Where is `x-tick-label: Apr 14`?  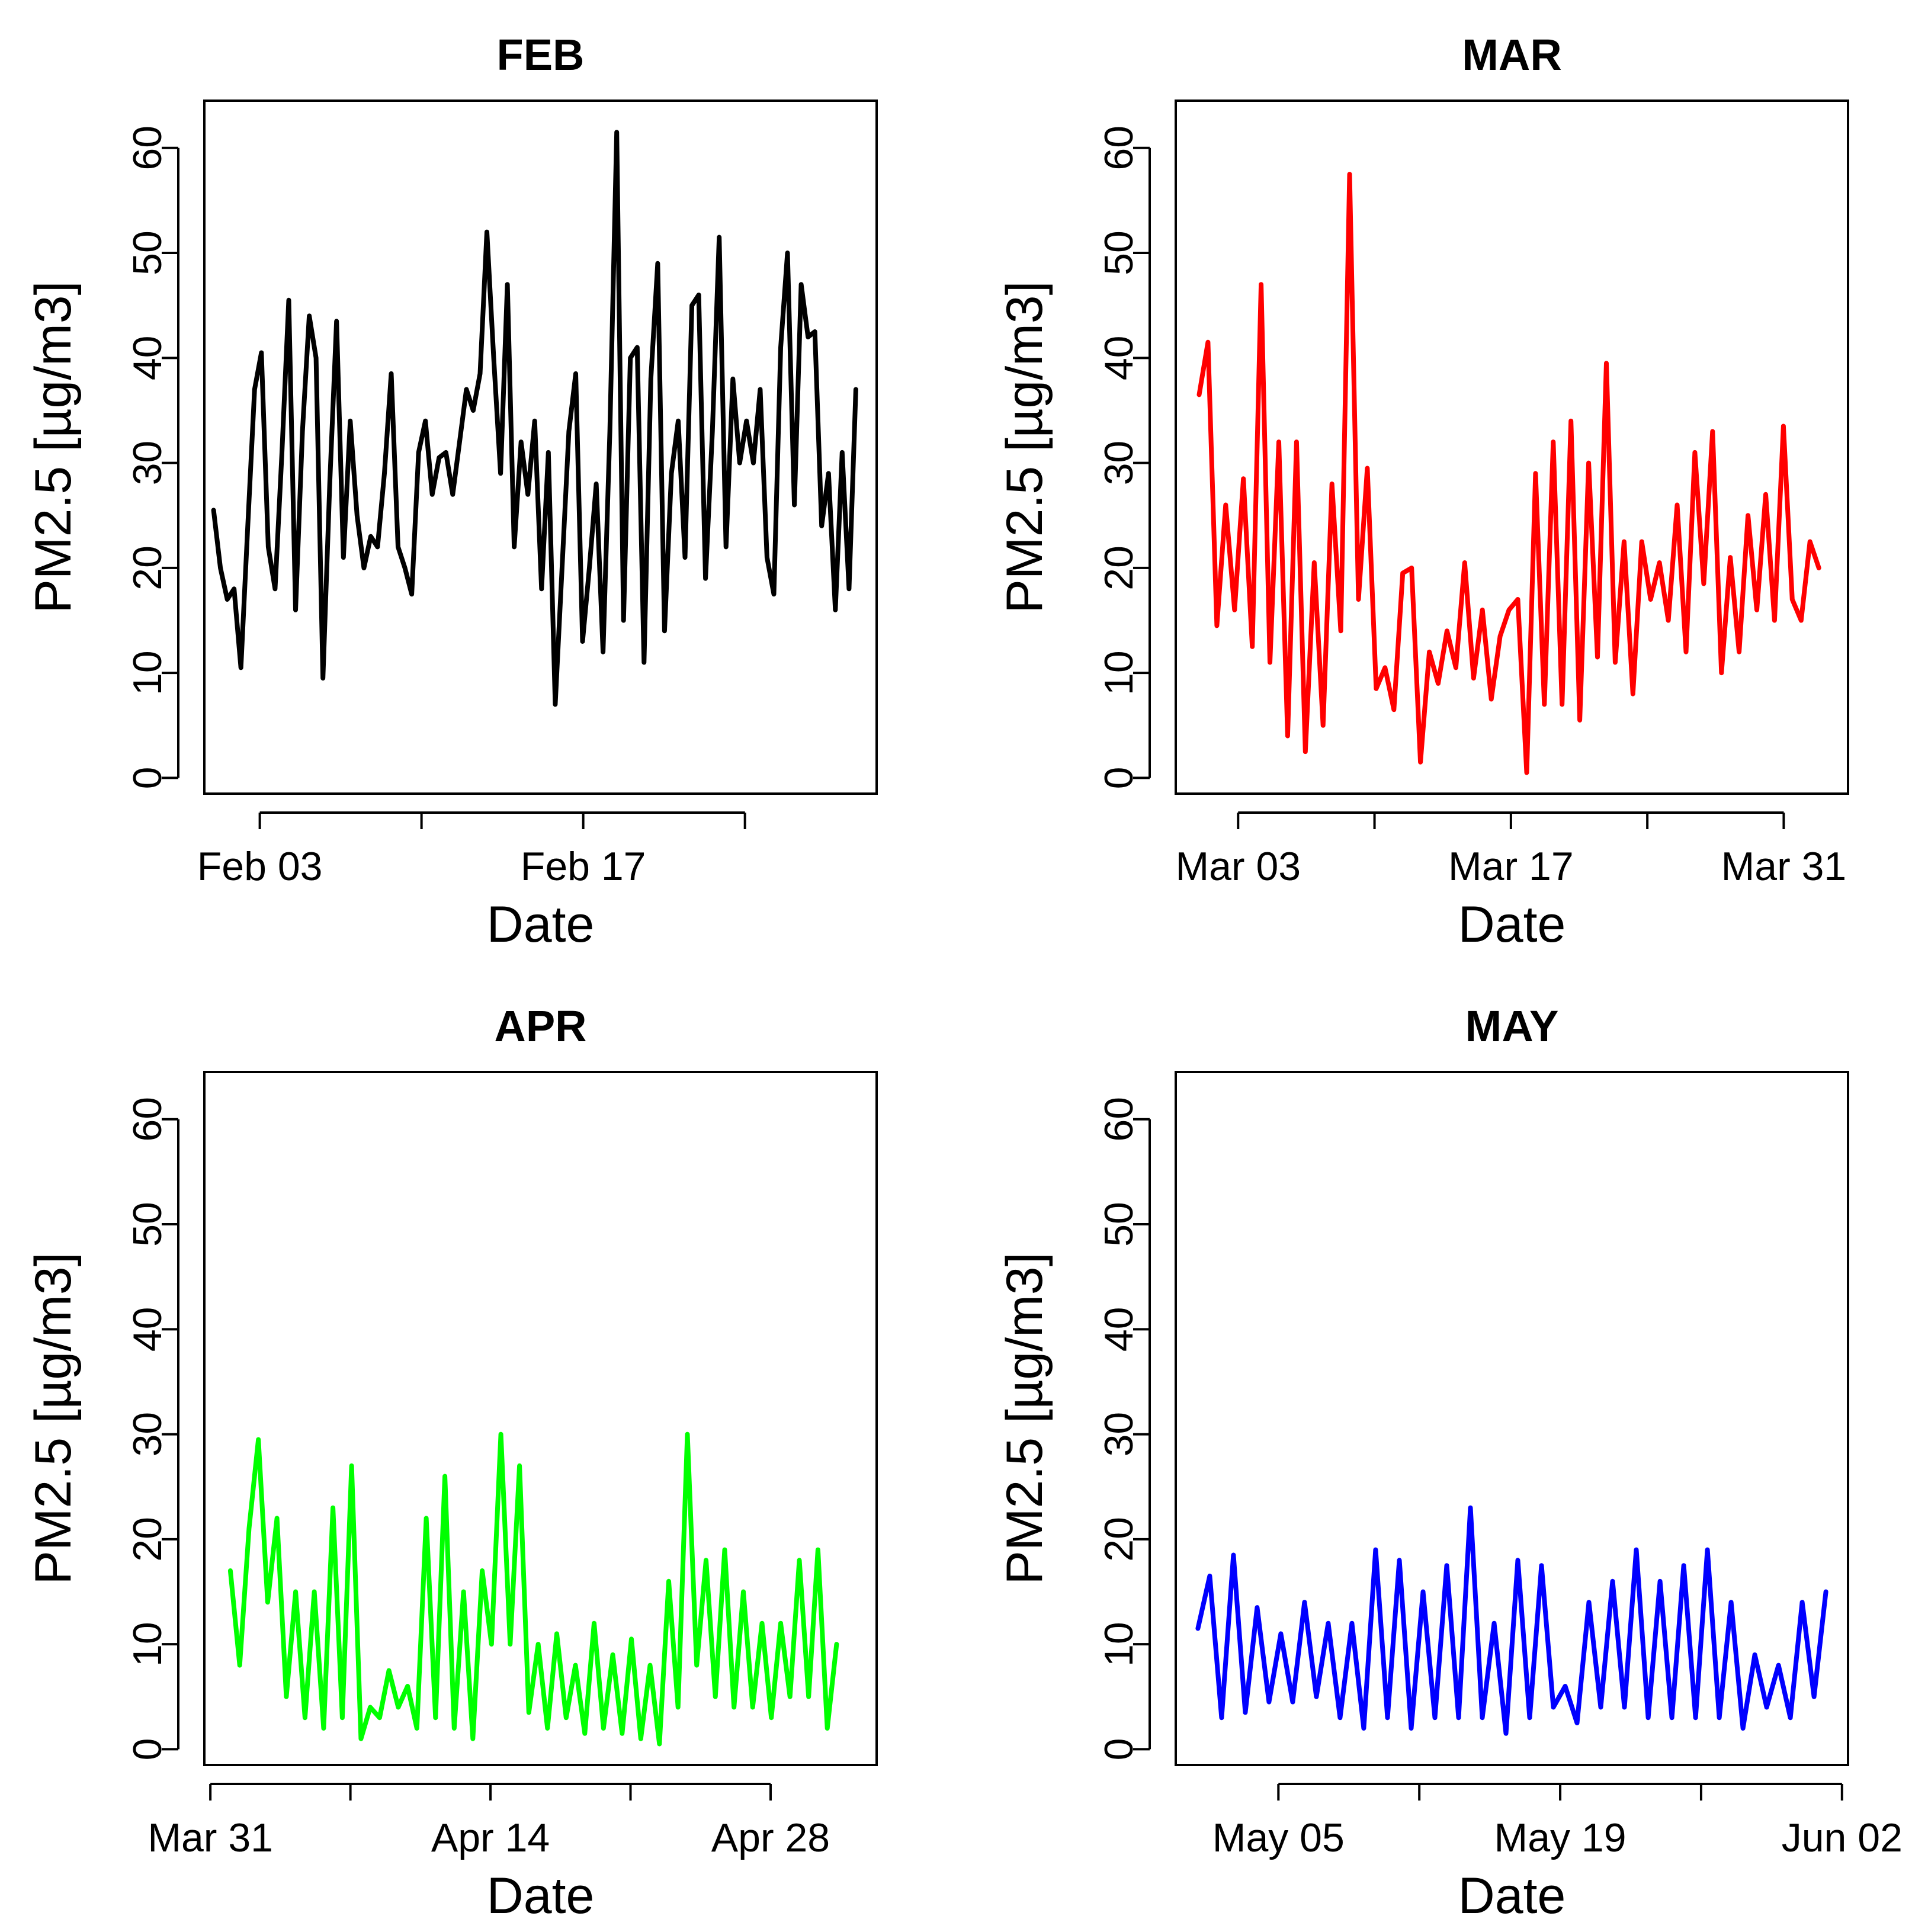 x-tick-label: Apr 14 is located at coordinates (491, 1837).